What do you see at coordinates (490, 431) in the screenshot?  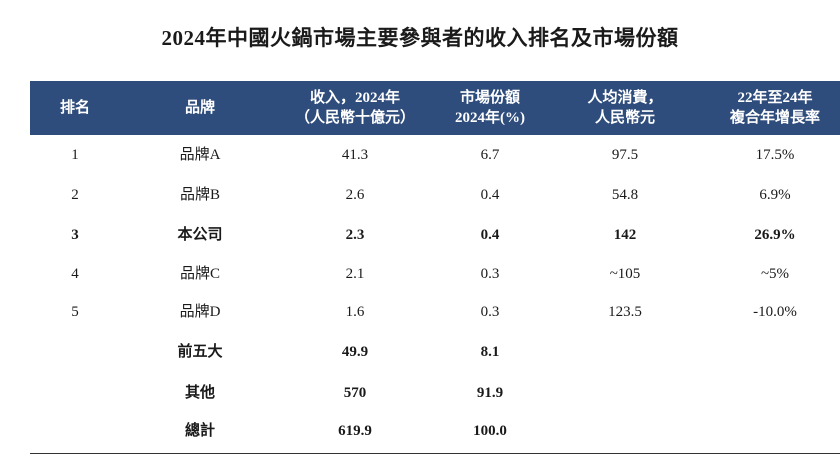 I see `summary-share: 100.0` at bounding box center [490, 431].